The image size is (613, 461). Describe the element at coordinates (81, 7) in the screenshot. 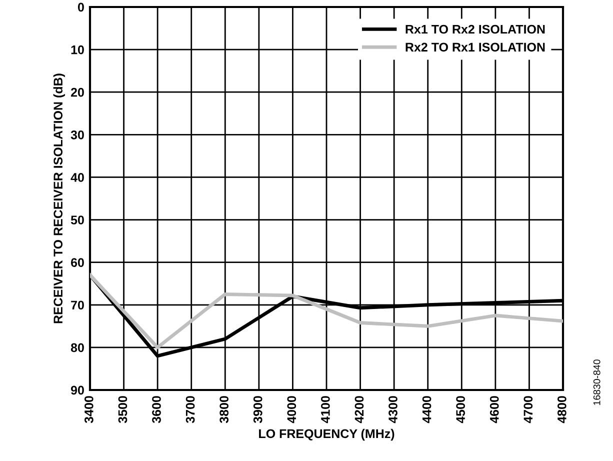

I see `y-tick-label: 0` at that location.